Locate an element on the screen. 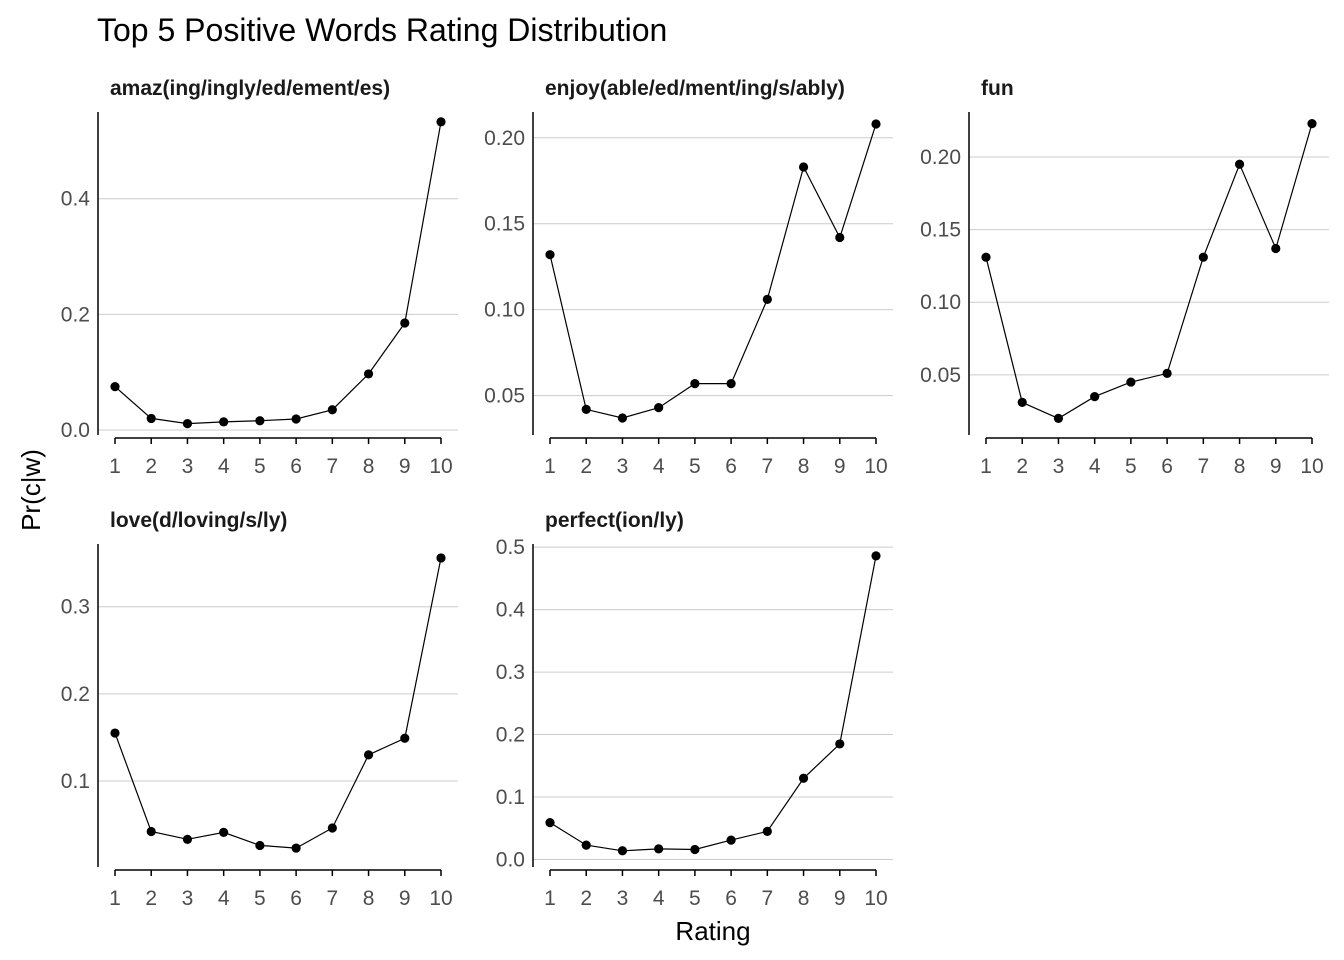 Image resolution: width=1344 pixels, height=960 pixels. facet-panel: fun 0.05 0.10 0.15 0.20 1 2 3 4 5 6 7 8 9 10 is located at coordinates (1124, 277).